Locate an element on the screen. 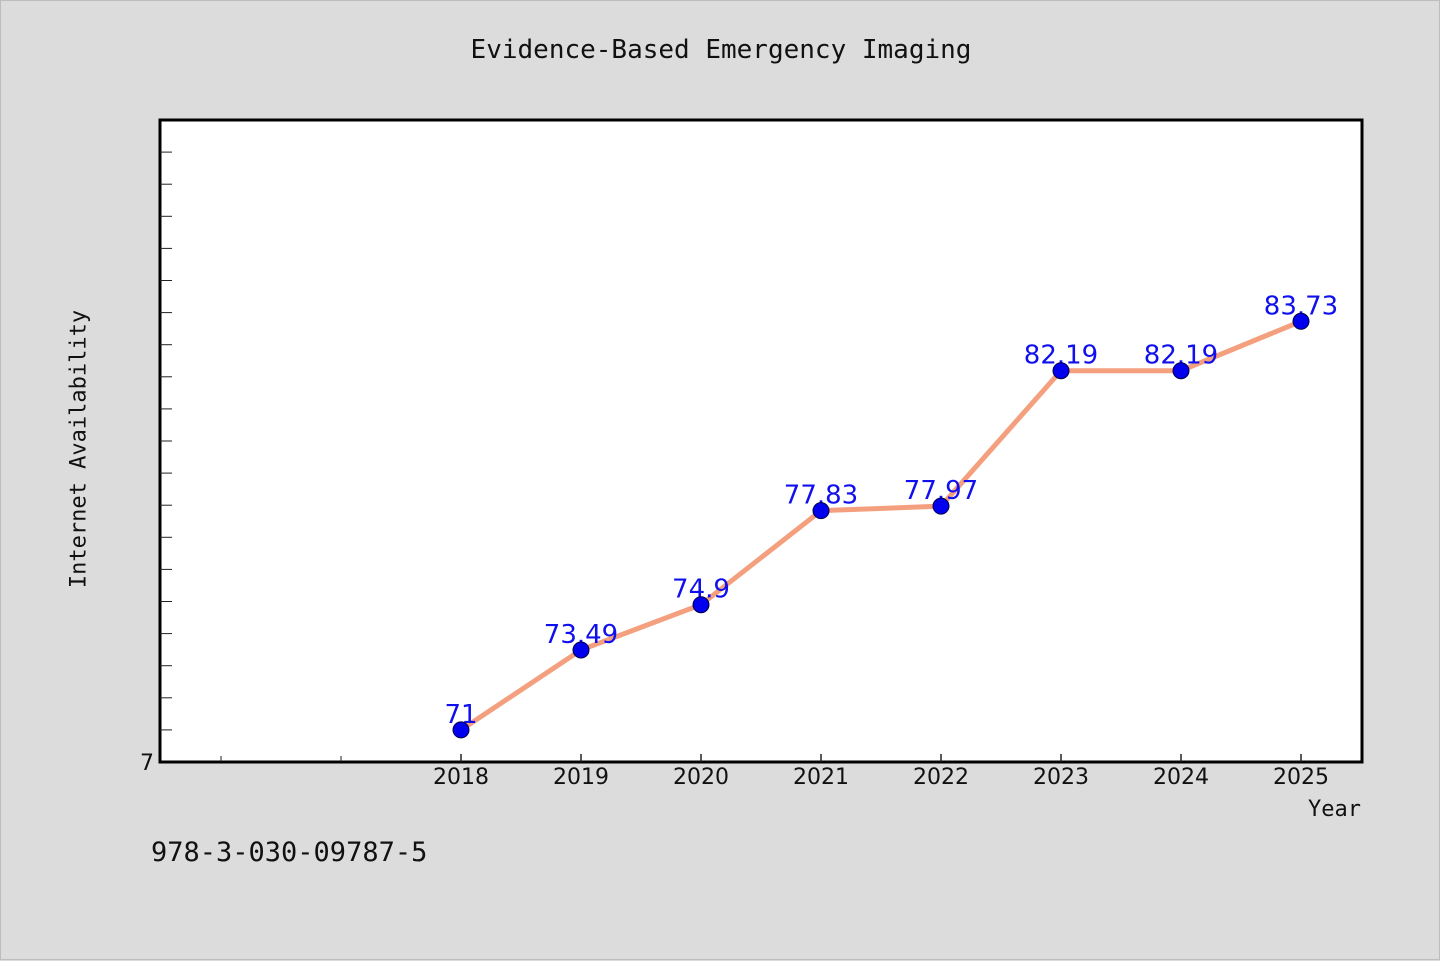 The width and height of the screenshot is (1440, 961). x-tick-label: 2019 is located at coordinates (581, 777).